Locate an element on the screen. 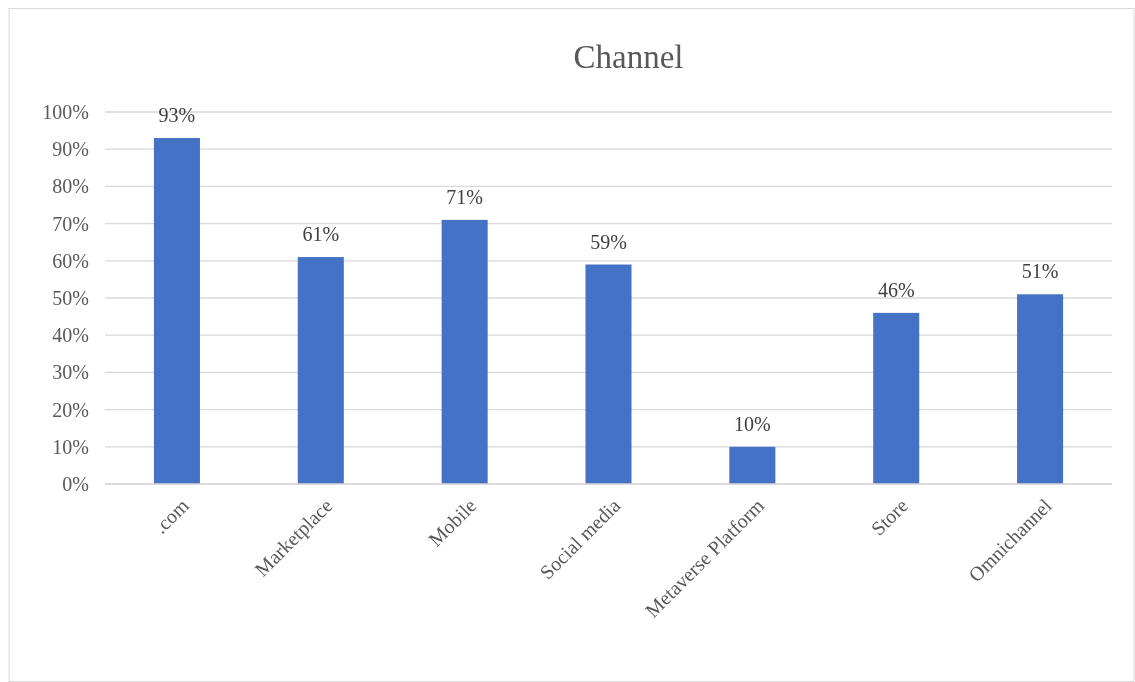 Image resolution: width=1135 pixels, height=682 pixels. x-tick-label: Store is located at coordinates (889, 517).